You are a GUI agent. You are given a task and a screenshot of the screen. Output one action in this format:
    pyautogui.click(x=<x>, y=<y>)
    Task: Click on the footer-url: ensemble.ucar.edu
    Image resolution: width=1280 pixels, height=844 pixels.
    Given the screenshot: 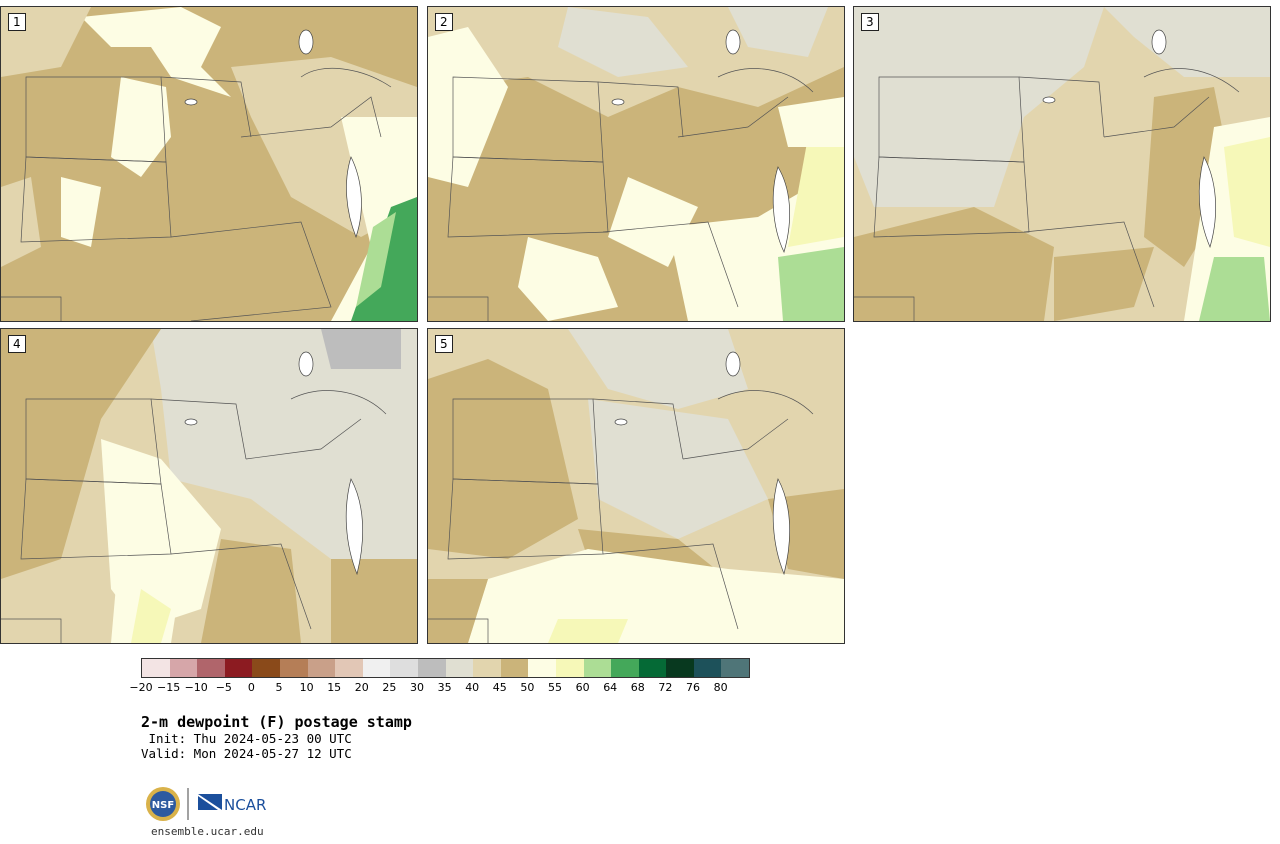 What is the action you would take?
    pyautogui.click(x=207, y=831)
    